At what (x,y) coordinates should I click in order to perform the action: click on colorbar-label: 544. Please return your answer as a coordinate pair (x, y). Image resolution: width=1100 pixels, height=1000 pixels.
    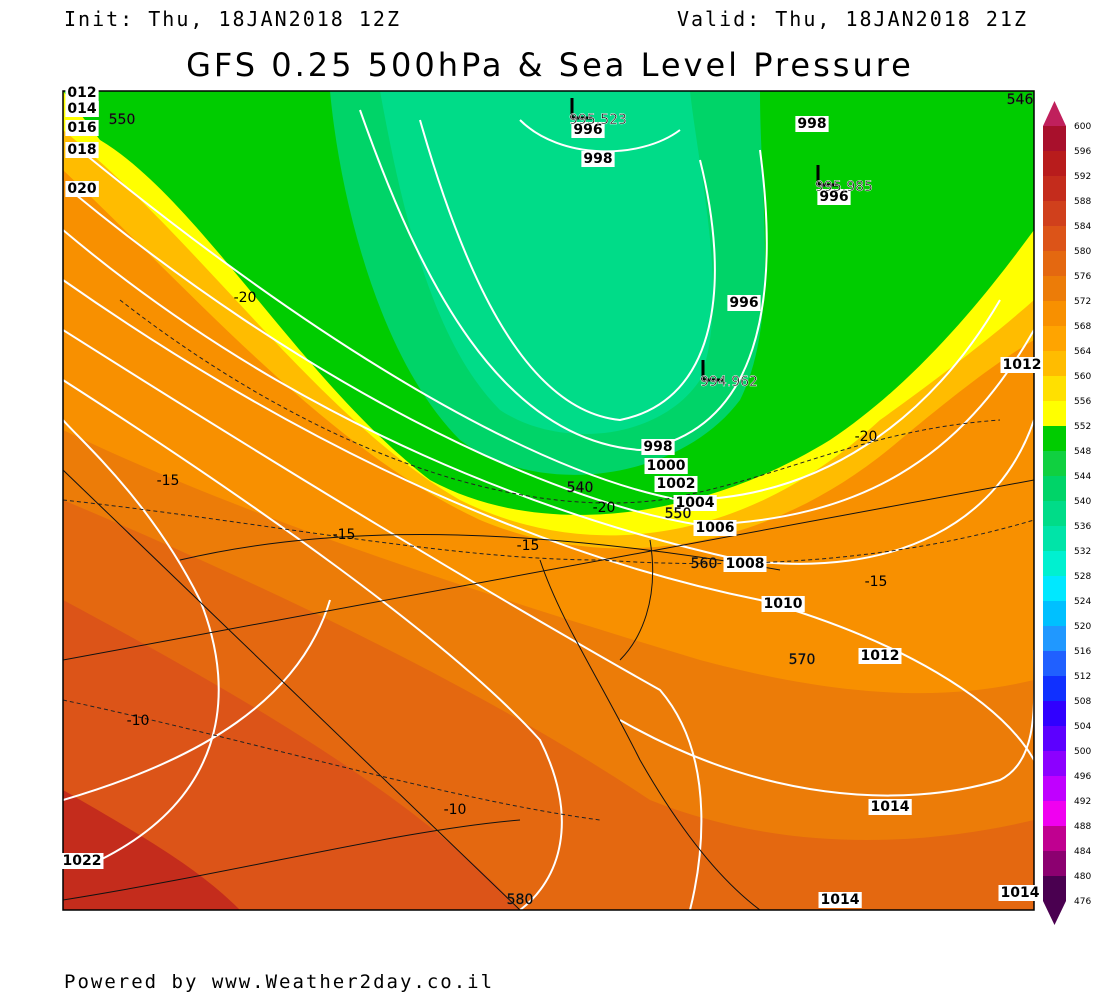
    Looking at the image, I should click on (1082, 477).